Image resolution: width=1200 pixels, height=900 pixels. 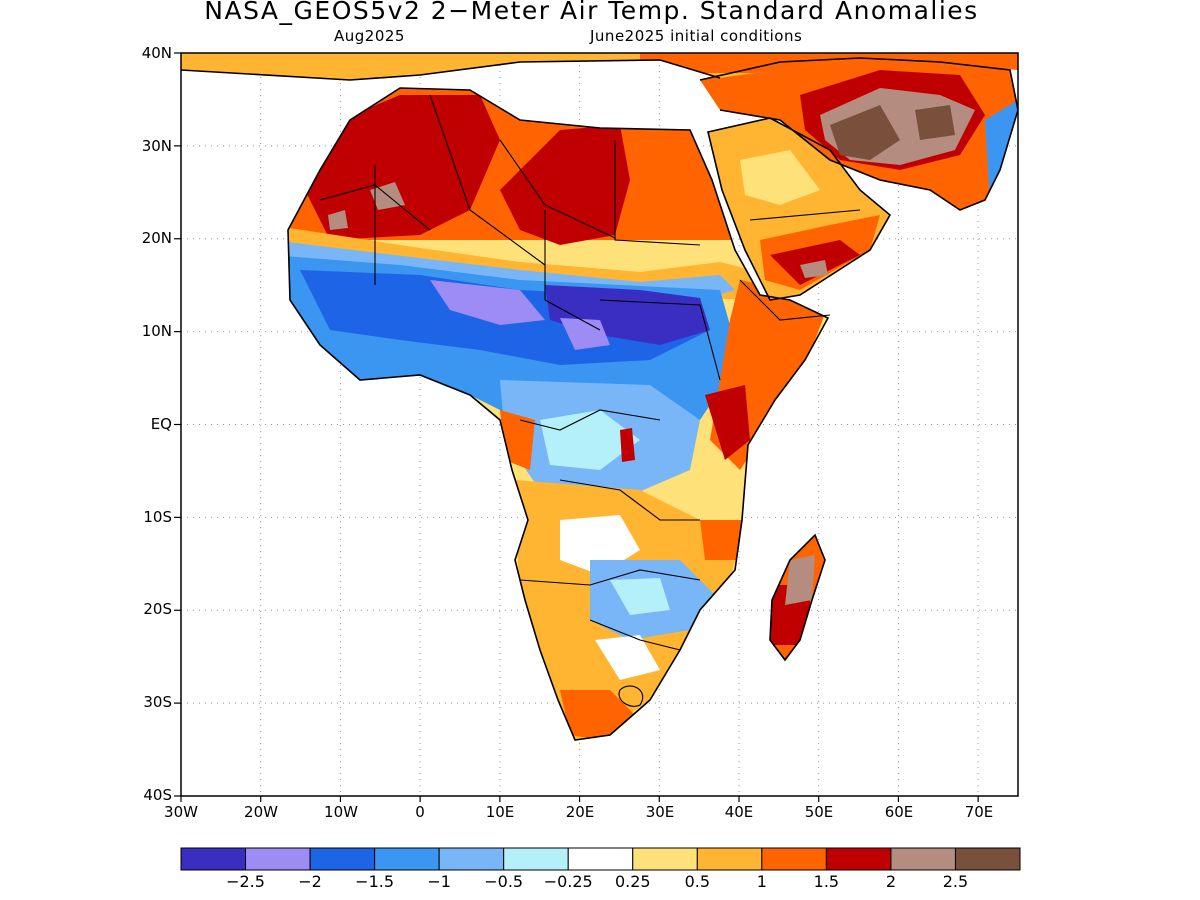 I want to click on colorbar-label: −1, so click(x=439, y=881).